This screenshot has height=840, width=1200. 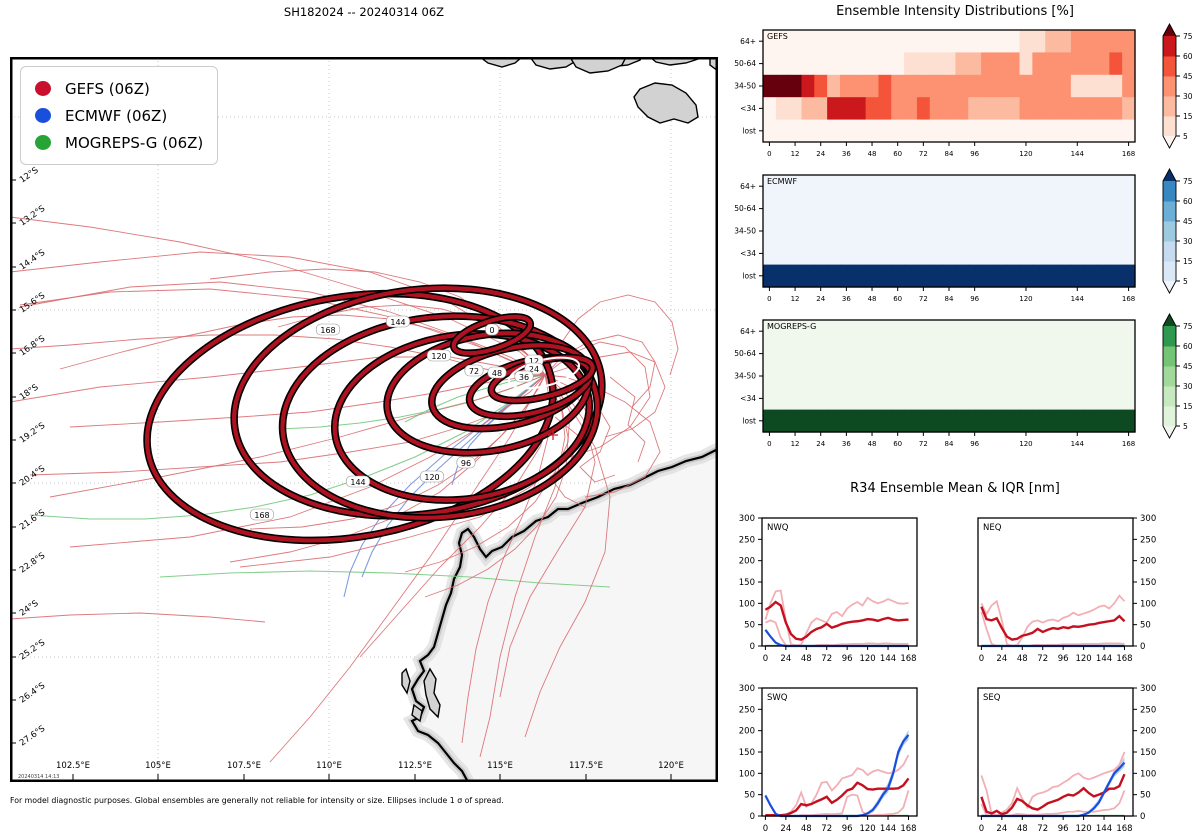 What do you see at coordinates (586, 766) in the screenshot?
I see `lon-label: 117.5°E` at bounding box center [586, 766].